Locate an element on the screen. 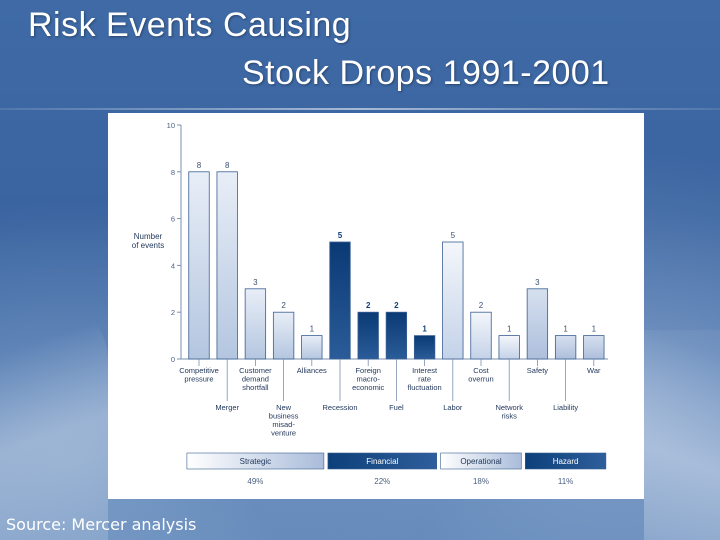 The height and width of the screenshot is (540, 720). x-category-label: demand is located at coordinates (255, 379).